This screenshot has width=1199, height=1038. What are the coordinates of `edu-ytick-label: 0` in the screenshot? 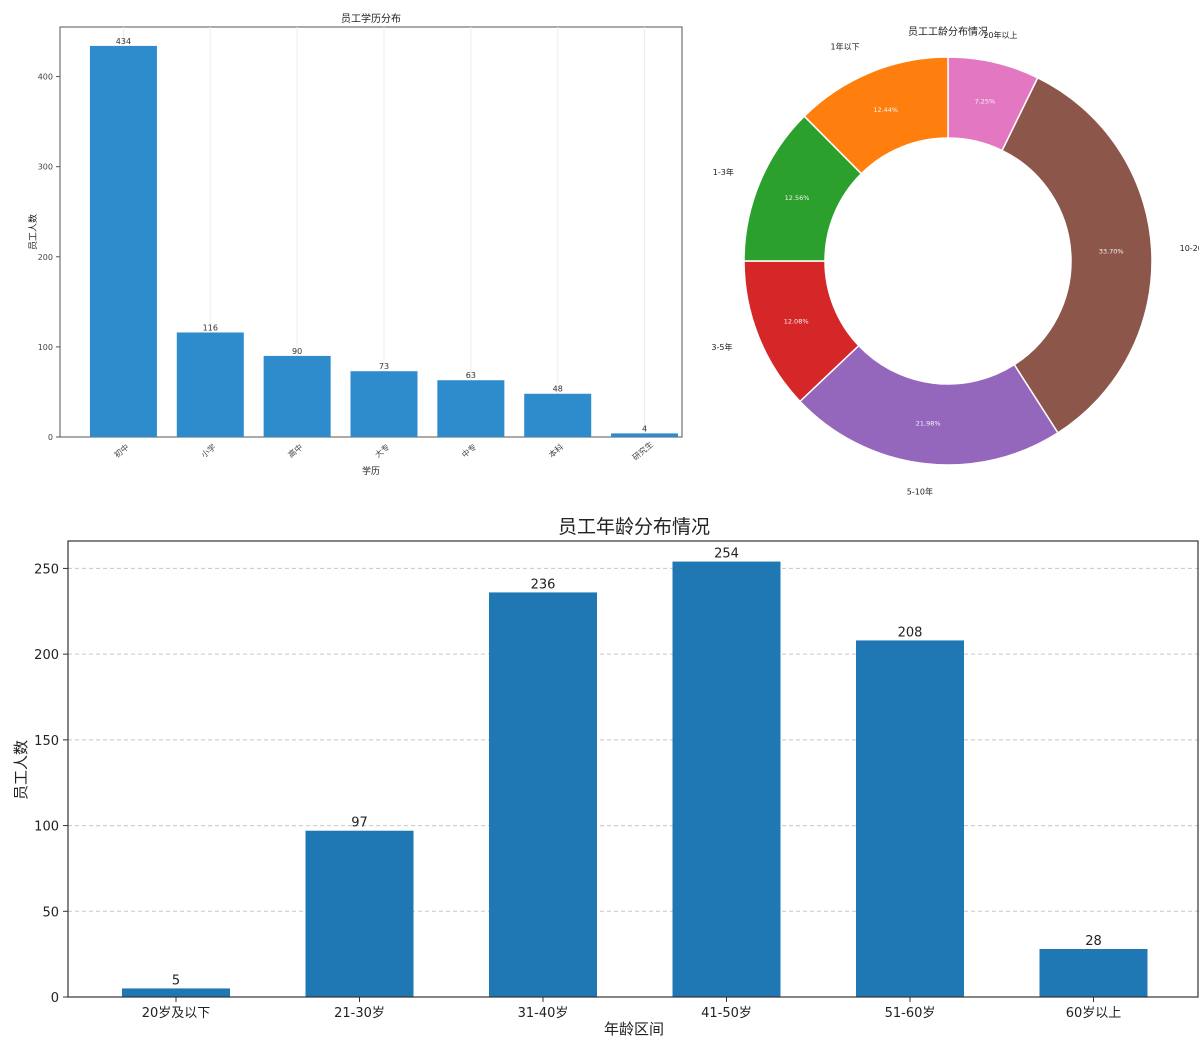 It's located at (50, 437).